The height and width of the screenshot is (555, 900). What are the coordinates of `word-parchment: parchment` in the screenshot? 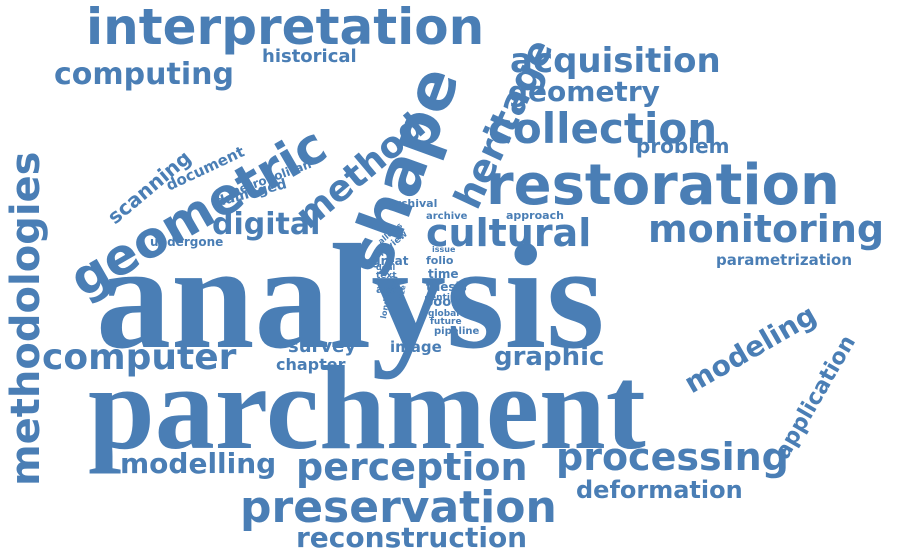 It's located at (367, 407).